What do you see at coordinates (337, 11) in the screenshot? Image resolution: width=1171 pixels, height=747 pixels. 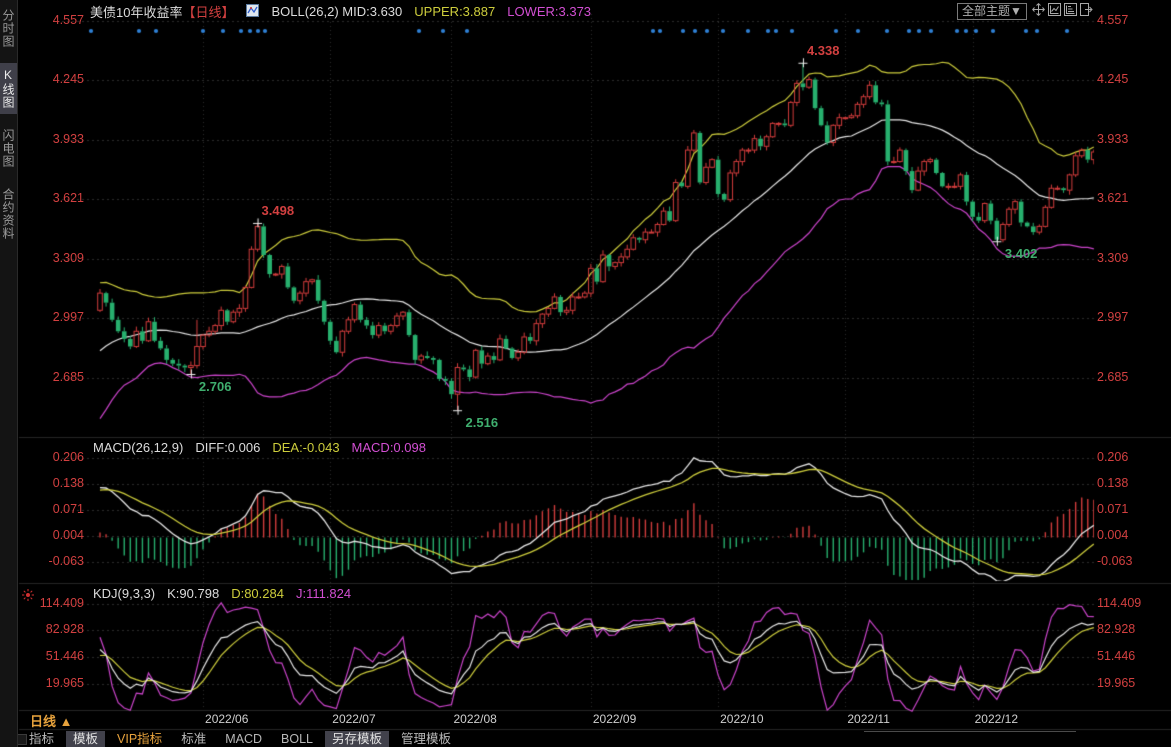 I see `boll-values: BOLL(26,2) MID:3.630` at bounding box center [337, 11].